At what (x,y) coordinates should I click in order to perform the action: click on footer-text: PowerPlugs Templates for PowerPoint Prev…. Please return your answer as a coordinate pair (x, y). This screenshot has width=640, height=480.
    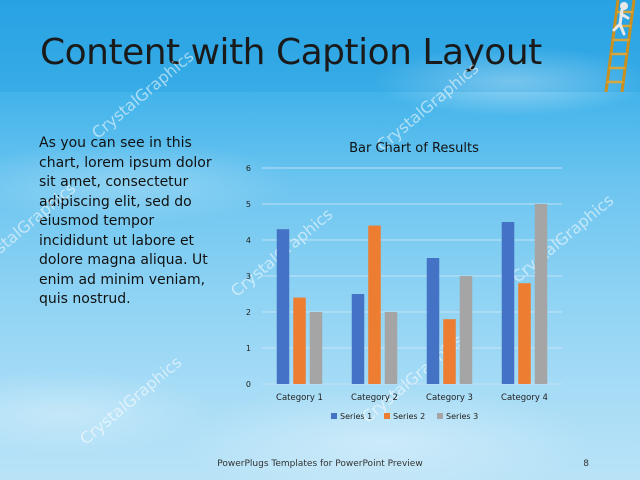
    Looking at the image, I should click on (320, 464).